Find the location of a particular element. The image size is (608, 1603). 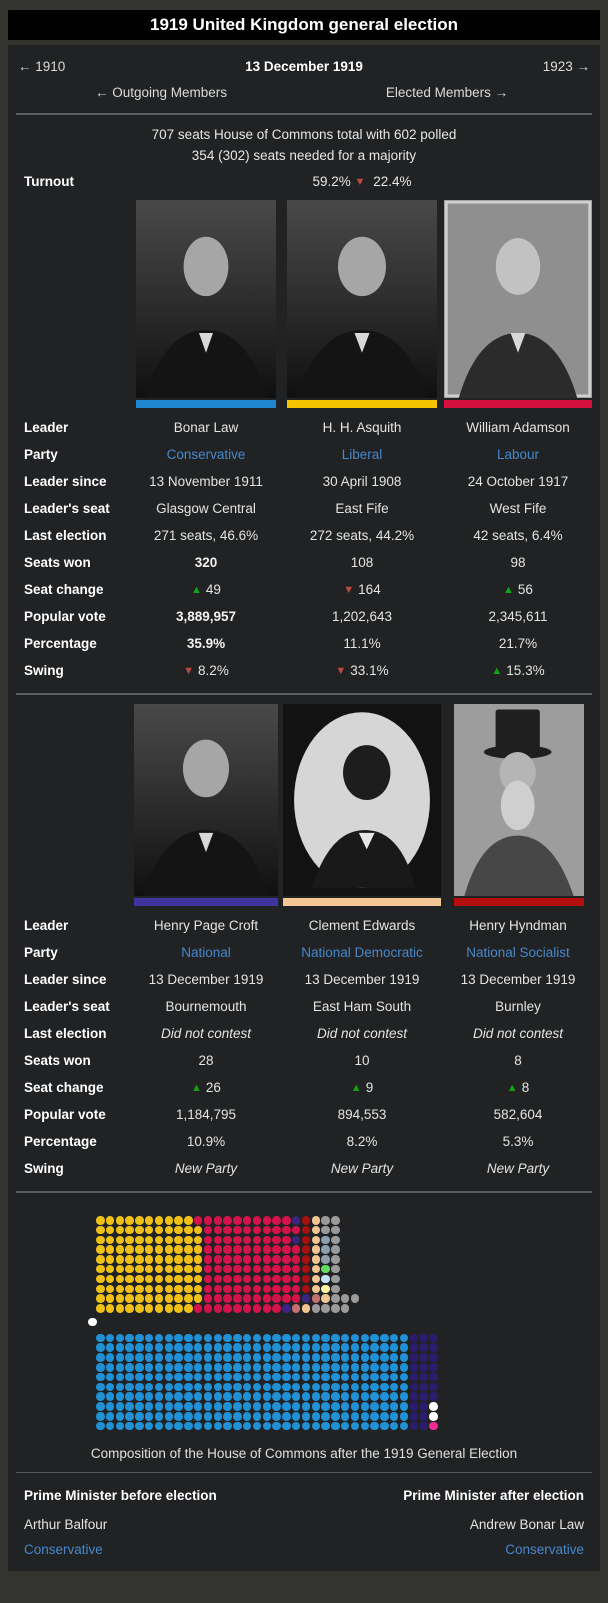

party-link: National is located at coordinates (206, 952).